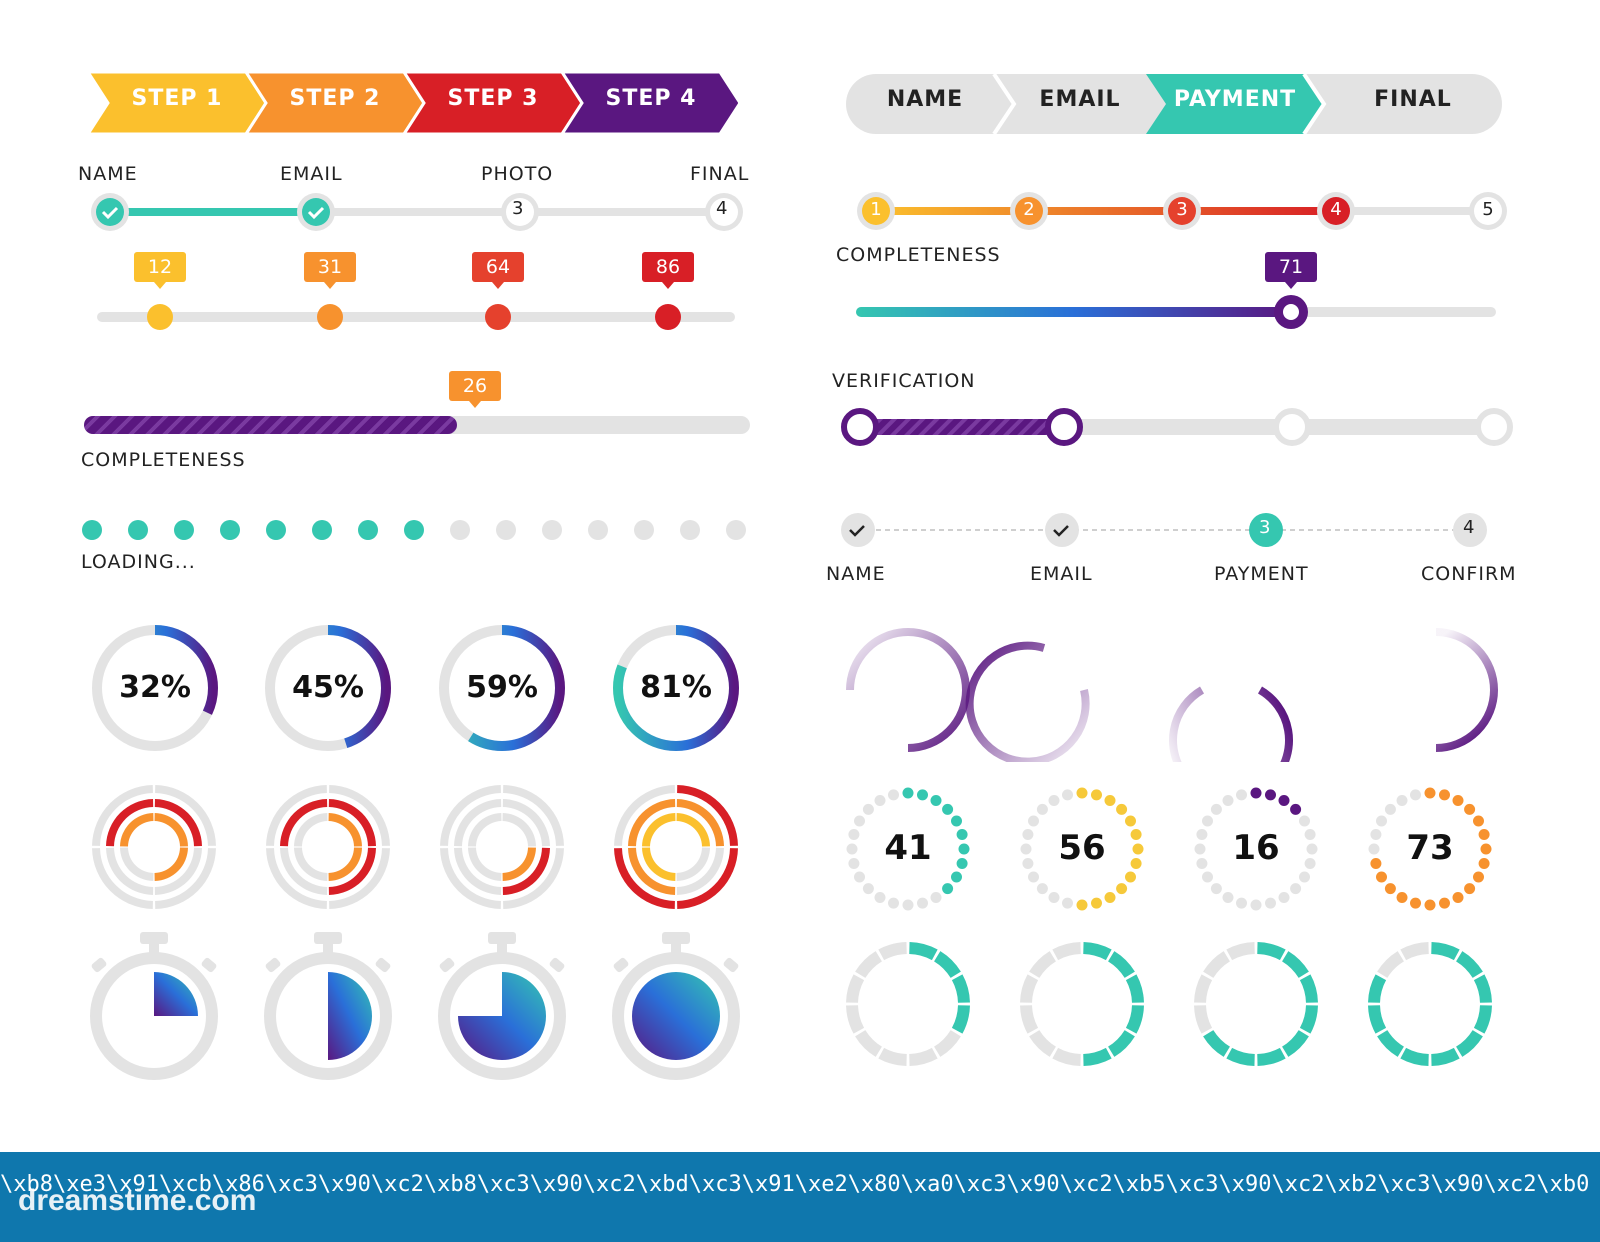 This screenshot has height=1242, width=1600. What do you see at coordinates (925, 99) in the screenshot?
I see `pill-step-label: NAME` at bounding box center [925, 99].